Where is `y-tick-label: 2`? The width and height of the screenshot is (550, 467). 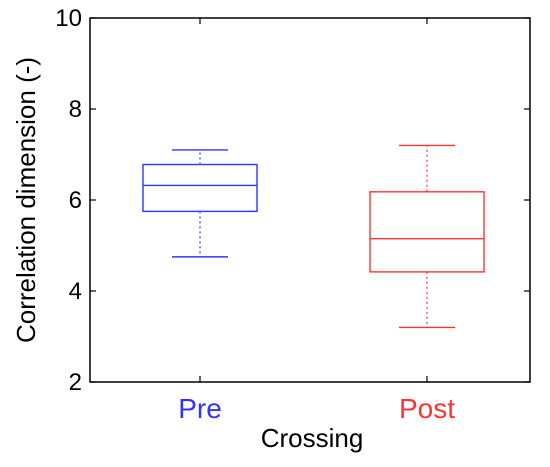
y-tick-label: 2 is located at coordinates (75, 382).